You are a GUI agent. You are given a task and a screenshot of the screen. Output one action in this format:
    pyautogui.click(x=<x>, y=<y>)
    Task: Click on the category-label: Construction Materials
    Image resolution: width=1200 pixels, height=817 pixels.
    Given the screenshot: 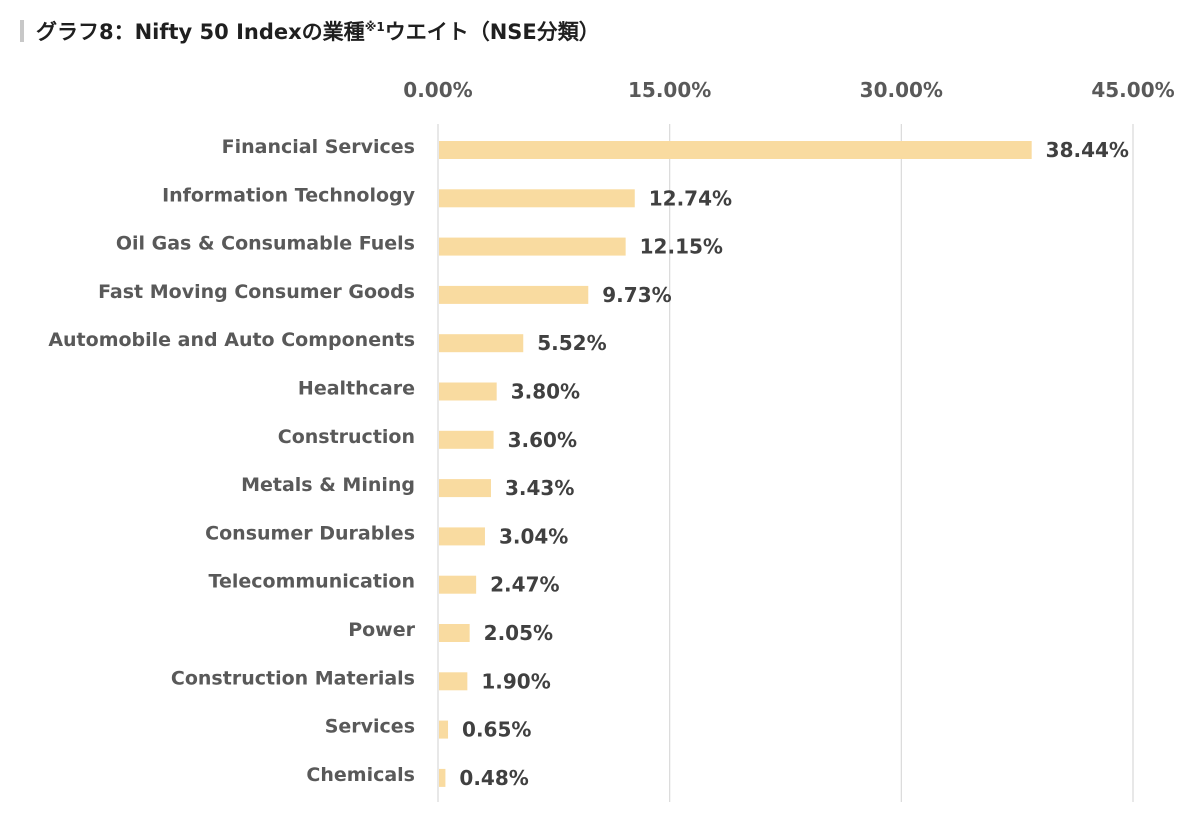 What is the action you would take?
    pyautogui.click(x=293, y=678)
    